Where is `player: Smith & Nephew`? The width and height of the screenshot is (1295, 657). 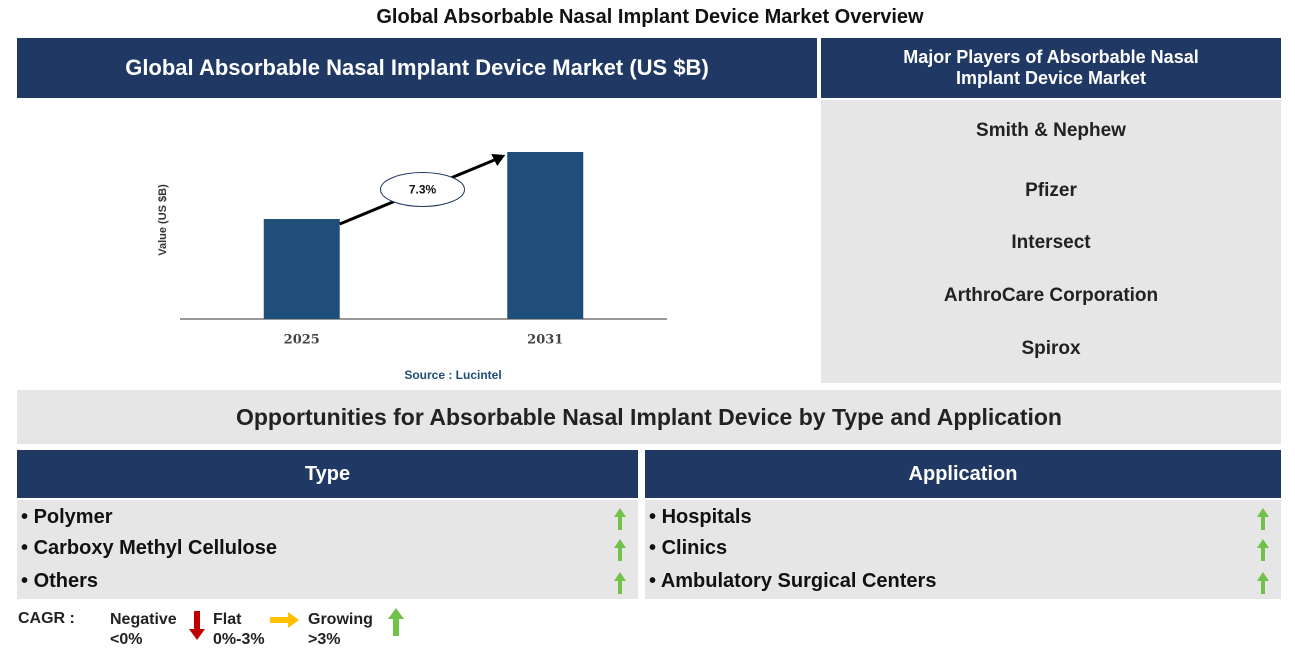 player: Smith & Nephew is located at coordinates (1051, 130).